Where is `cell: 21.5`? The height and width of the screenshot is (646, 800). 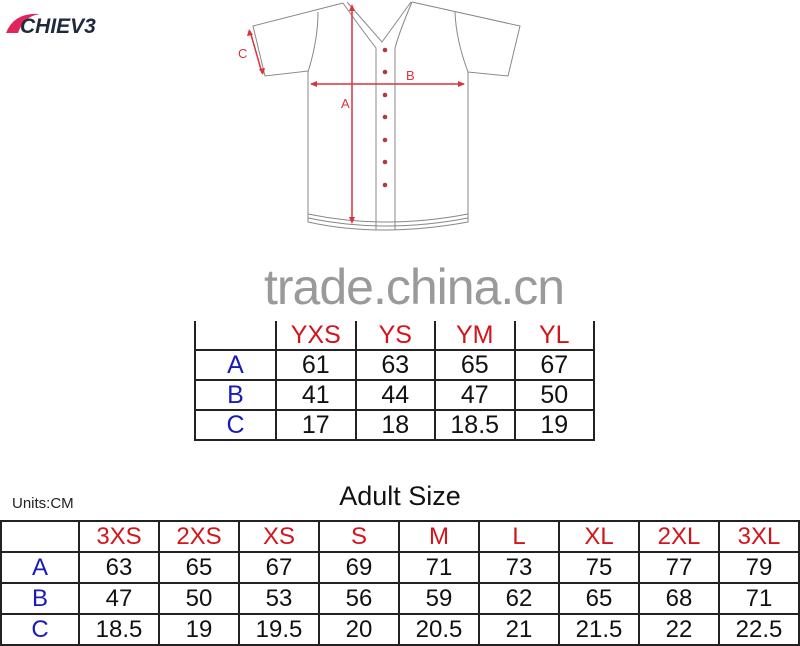
cell: 21.5 is located at coordinates (599, 629).